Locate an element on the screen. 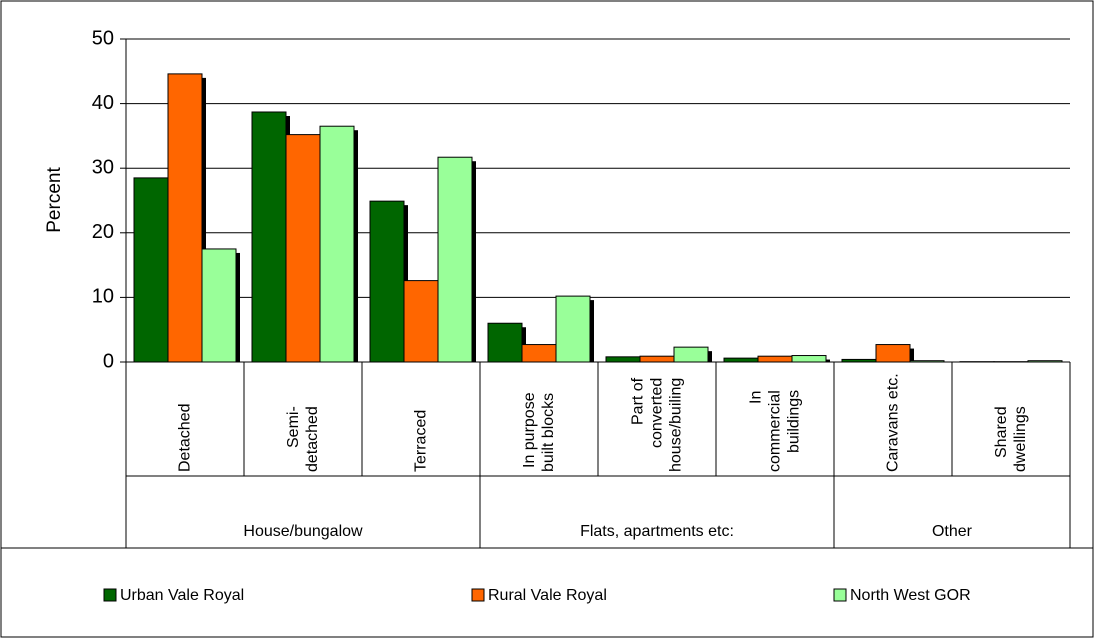 This screenshot has width=1095, height=640. x-tick-label: Caravans etc. is located at coordinates (893, 422).